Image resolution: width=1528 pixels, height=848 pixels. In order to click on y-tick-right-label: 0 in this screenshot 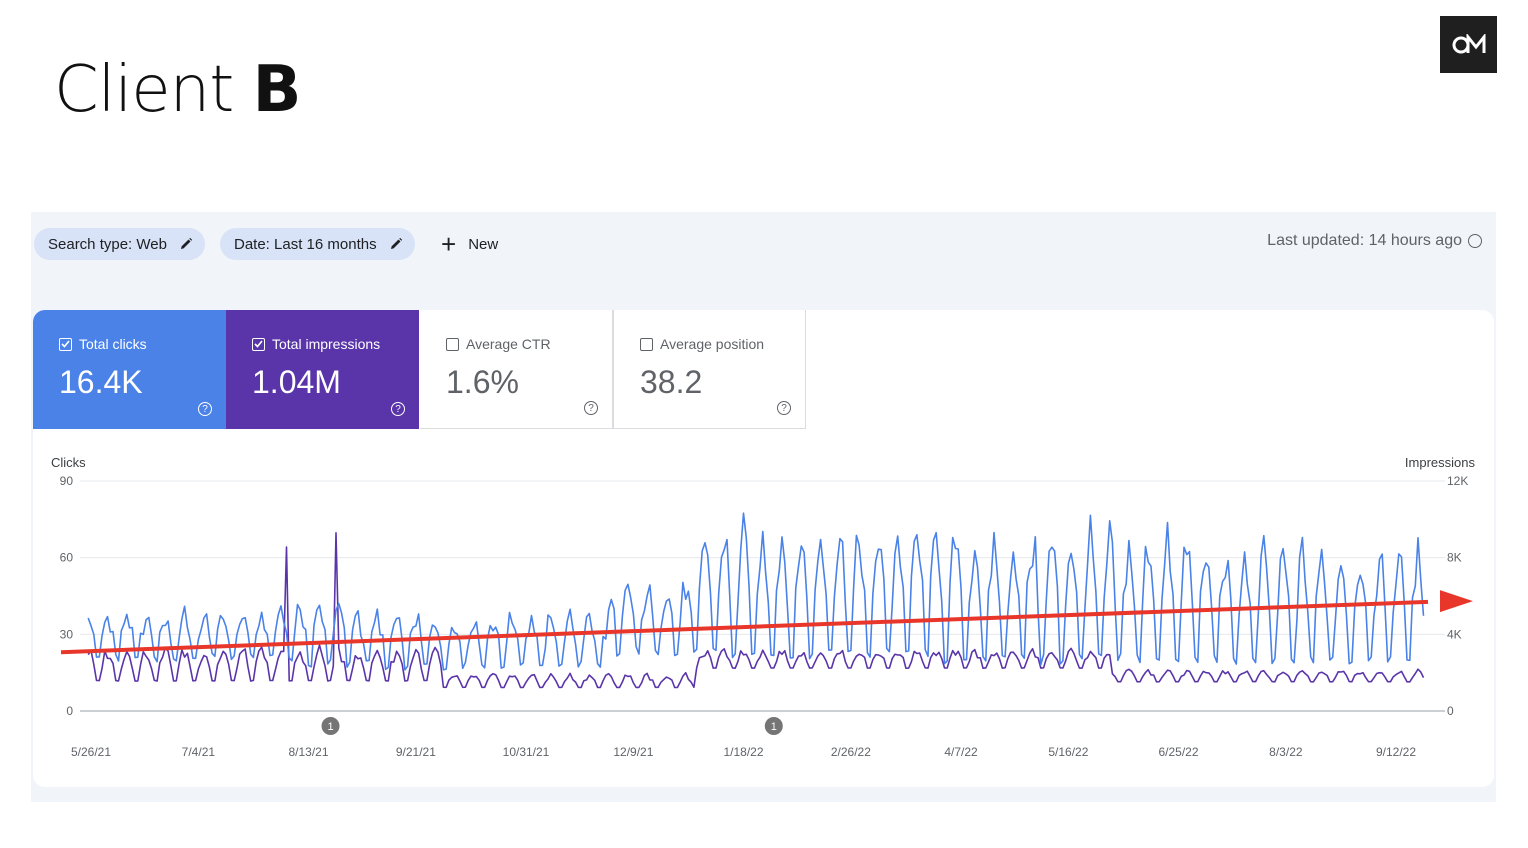, I will do `click(1450, 711)`.